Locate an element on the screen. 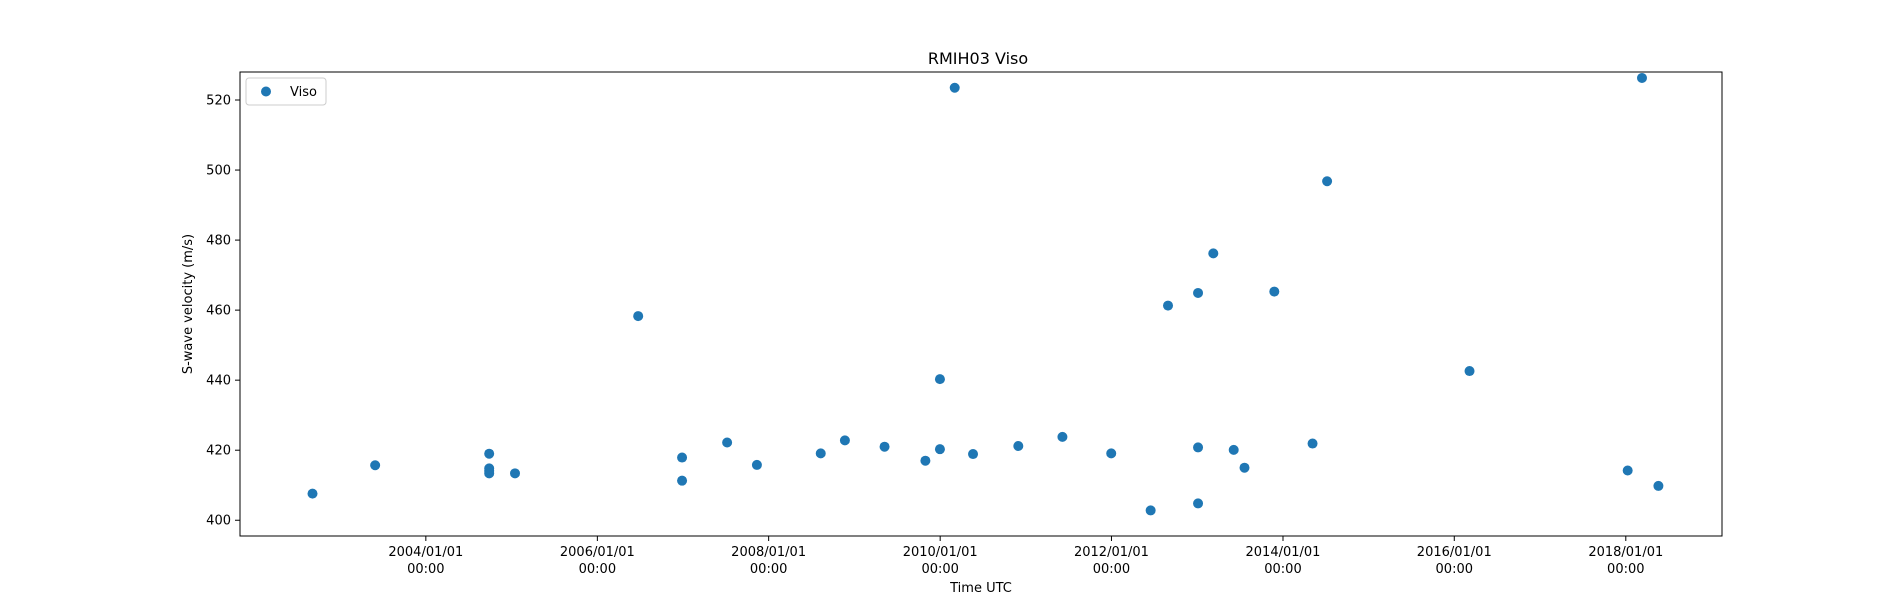 The height and width of the screenshot is (600, 1900). y-tick-label: 520 is located at coordinates (218, 101).